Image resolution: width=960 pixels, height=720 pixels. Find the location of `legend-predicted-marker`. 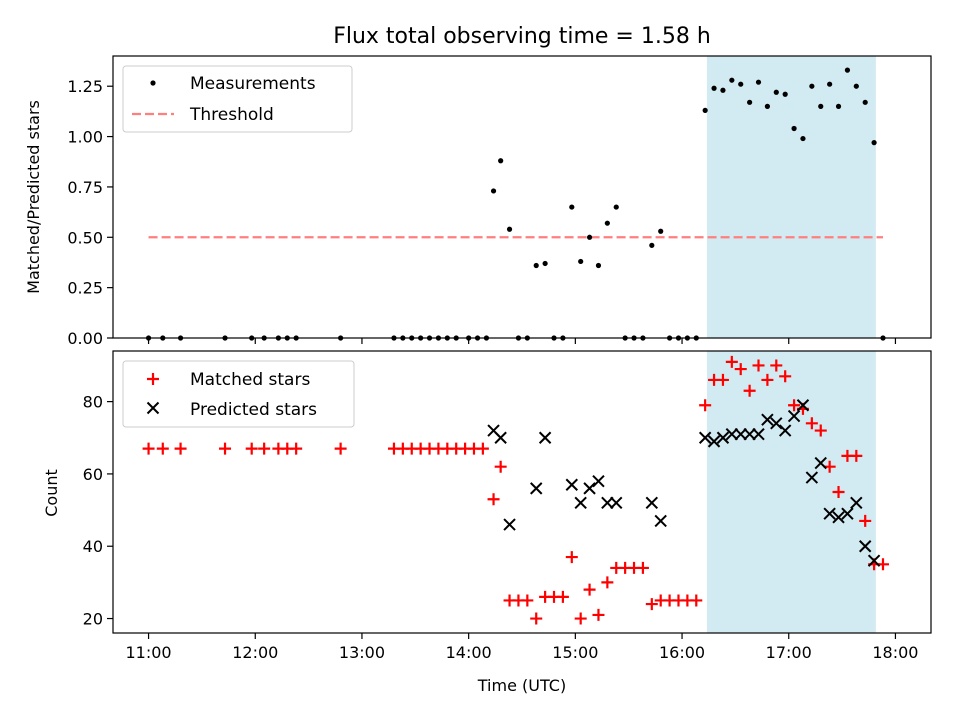

legend-predicted-marker is located at coordinates (153, 408).